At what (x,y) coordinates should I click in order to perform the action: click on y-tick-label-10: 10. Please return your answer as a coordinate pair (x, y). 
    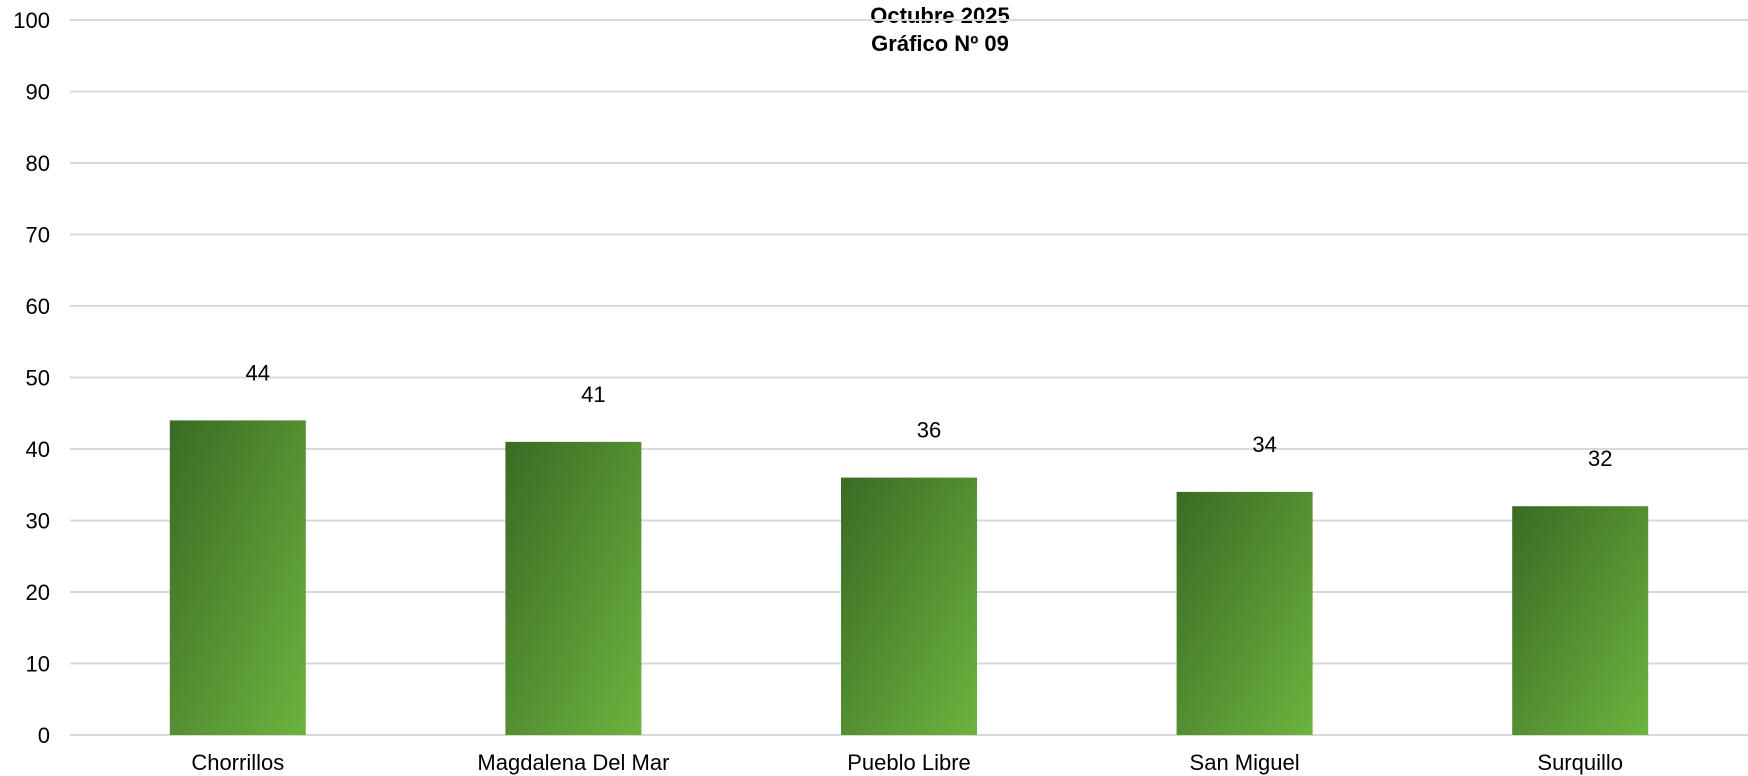
    Looking at the image, I should click on (38, 664).